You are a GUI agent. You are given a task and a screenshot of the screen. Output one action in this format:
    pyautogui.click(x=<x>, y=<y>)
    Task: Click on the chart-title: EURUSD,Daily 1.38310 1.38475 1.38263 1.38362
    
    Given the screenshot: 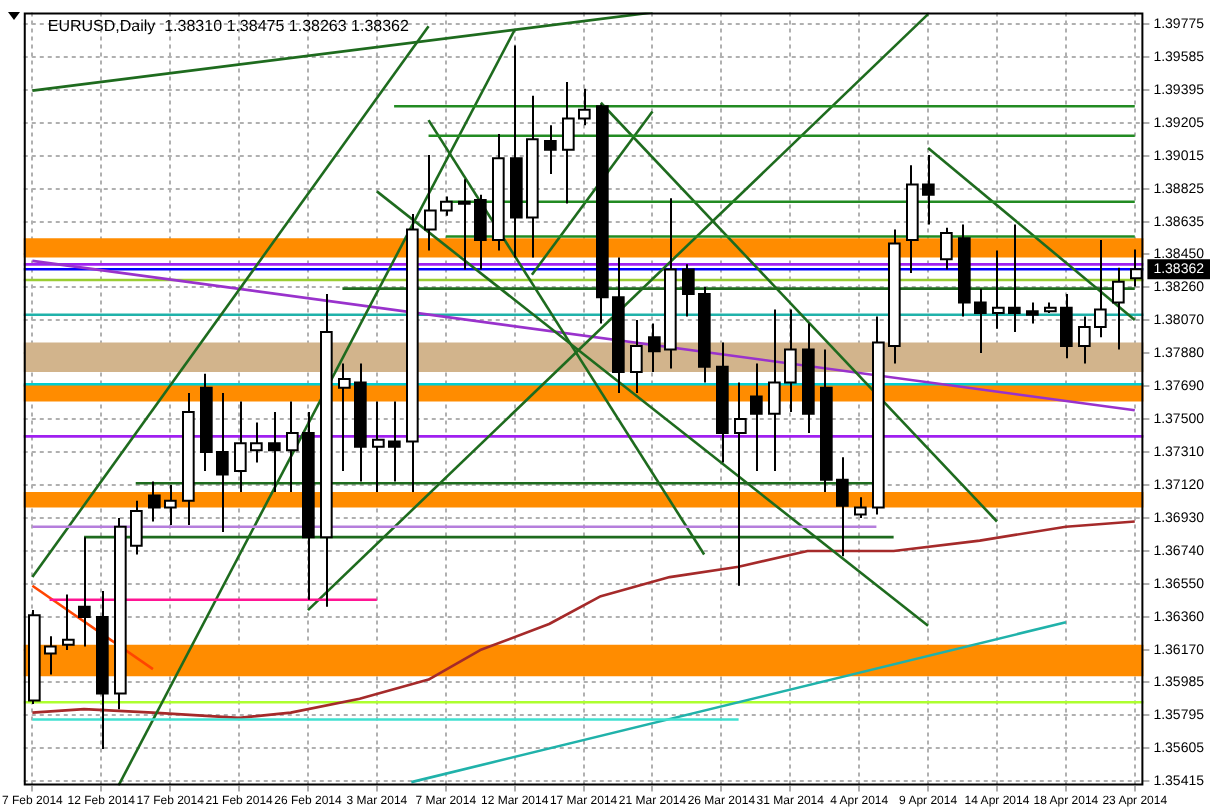 What is the action you would take?
    pyautogui.click(x=228, y=25)
    